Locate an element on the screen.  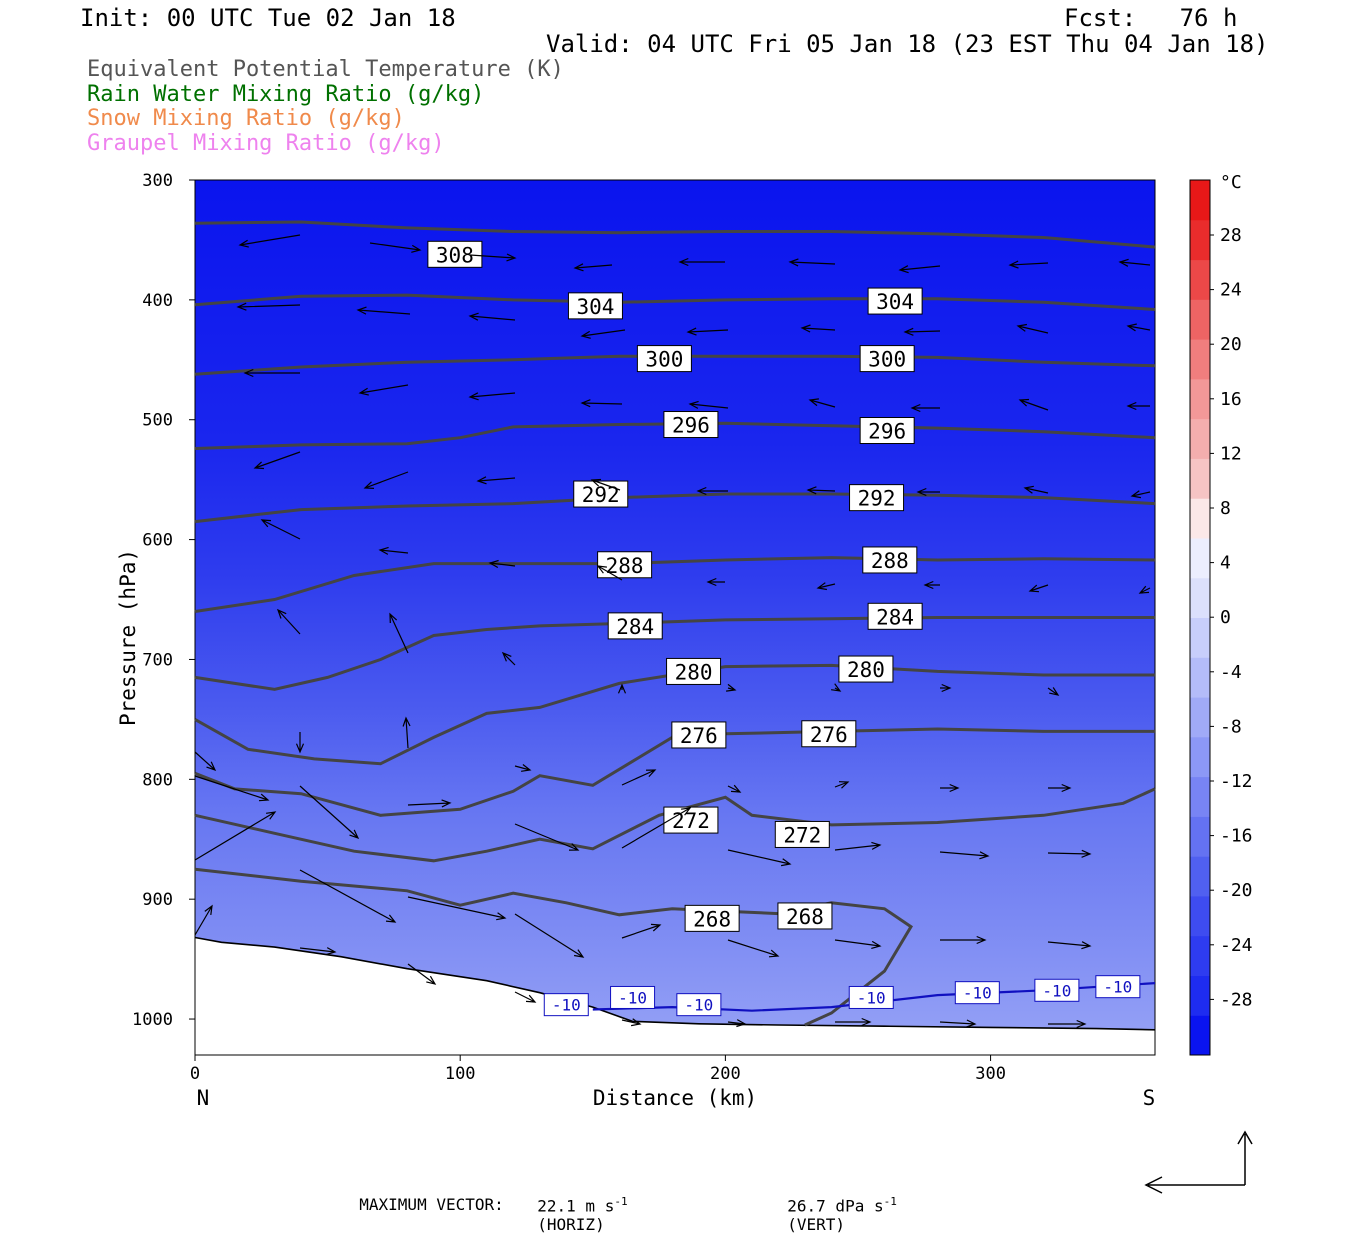
theta-e-label: 296 is located at coordinates (887, 432).